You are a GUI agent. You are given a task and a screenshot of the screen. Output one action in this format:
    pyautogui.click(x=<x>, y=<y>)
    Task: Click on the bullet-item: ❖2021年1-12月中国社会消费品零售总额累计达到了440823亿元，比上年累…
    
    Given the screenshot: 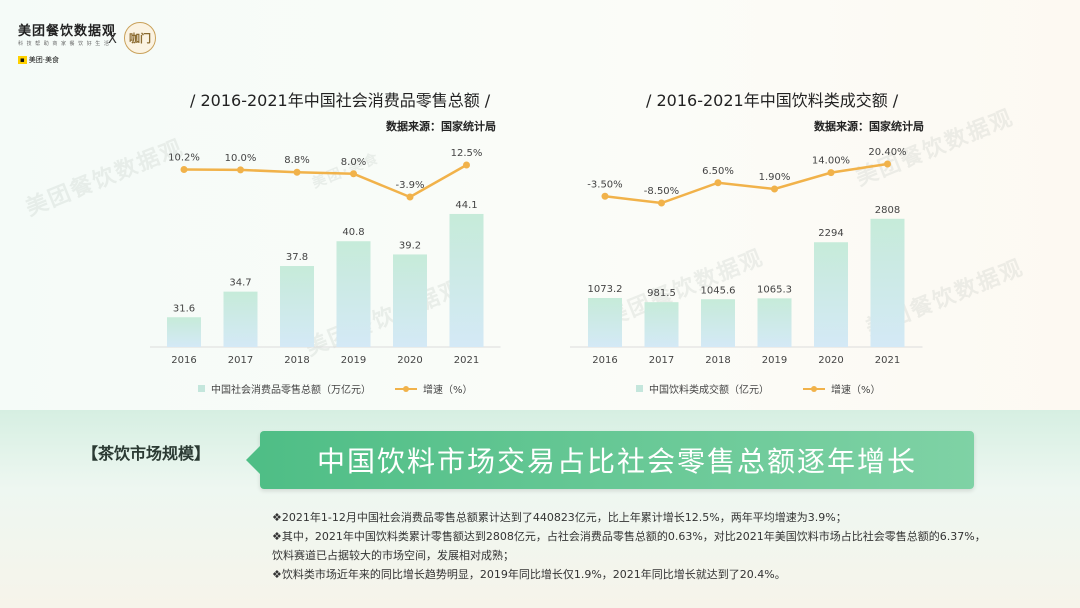 What is the action you would take?
    pyautogui.click(x=559, y=517)
    